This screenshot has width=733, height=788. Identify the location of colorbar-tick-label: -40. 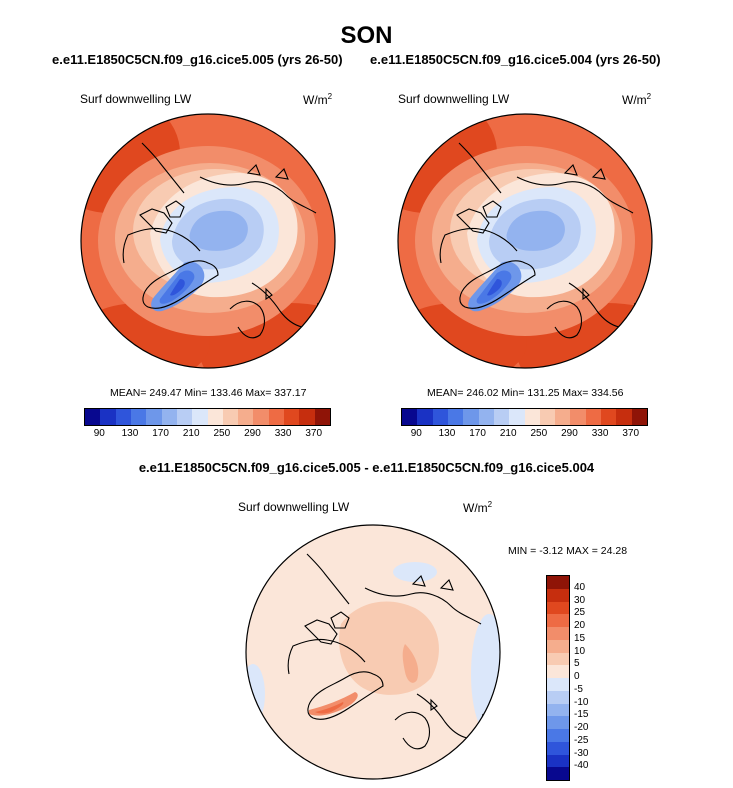
(581, 766).